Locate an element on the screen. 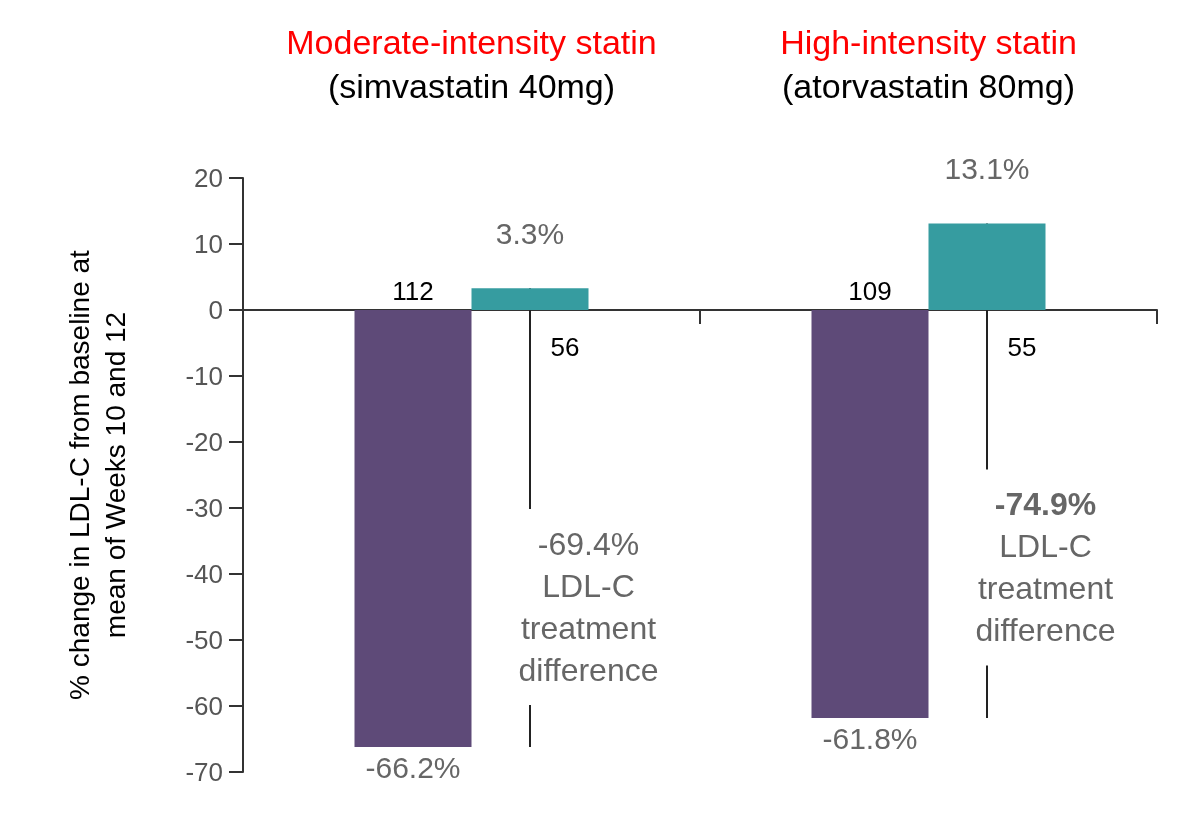 This screenshot has width=1180, height=815. x-tick-label: Moderate-intensity statin (simvastatin 40mg) is located at coordinates (471, 64).